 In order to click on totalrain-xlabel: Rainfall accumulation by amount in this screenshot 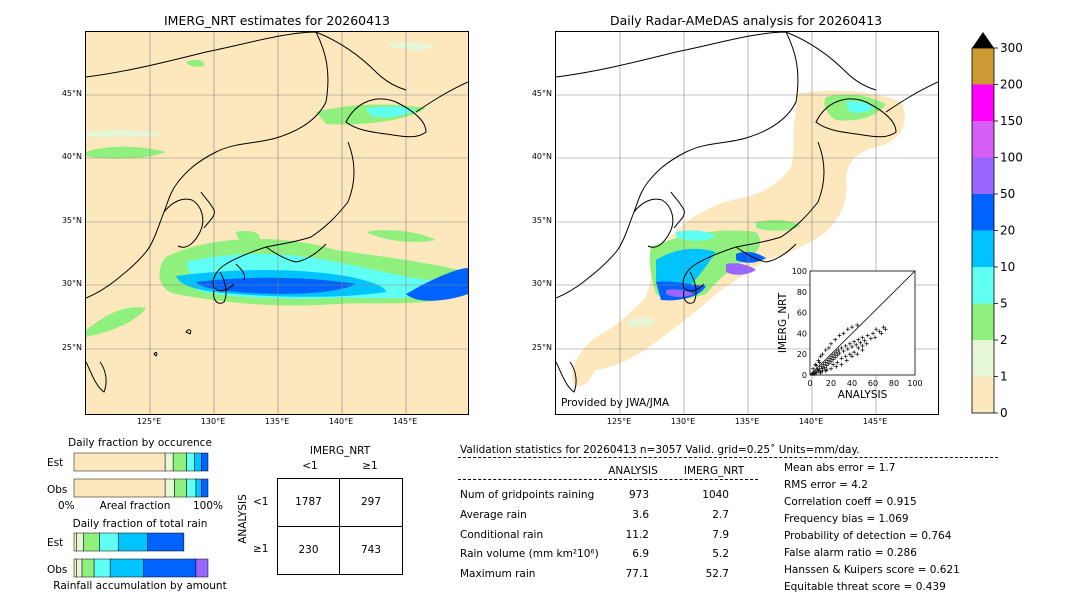, I will do `click(140, 586)`.